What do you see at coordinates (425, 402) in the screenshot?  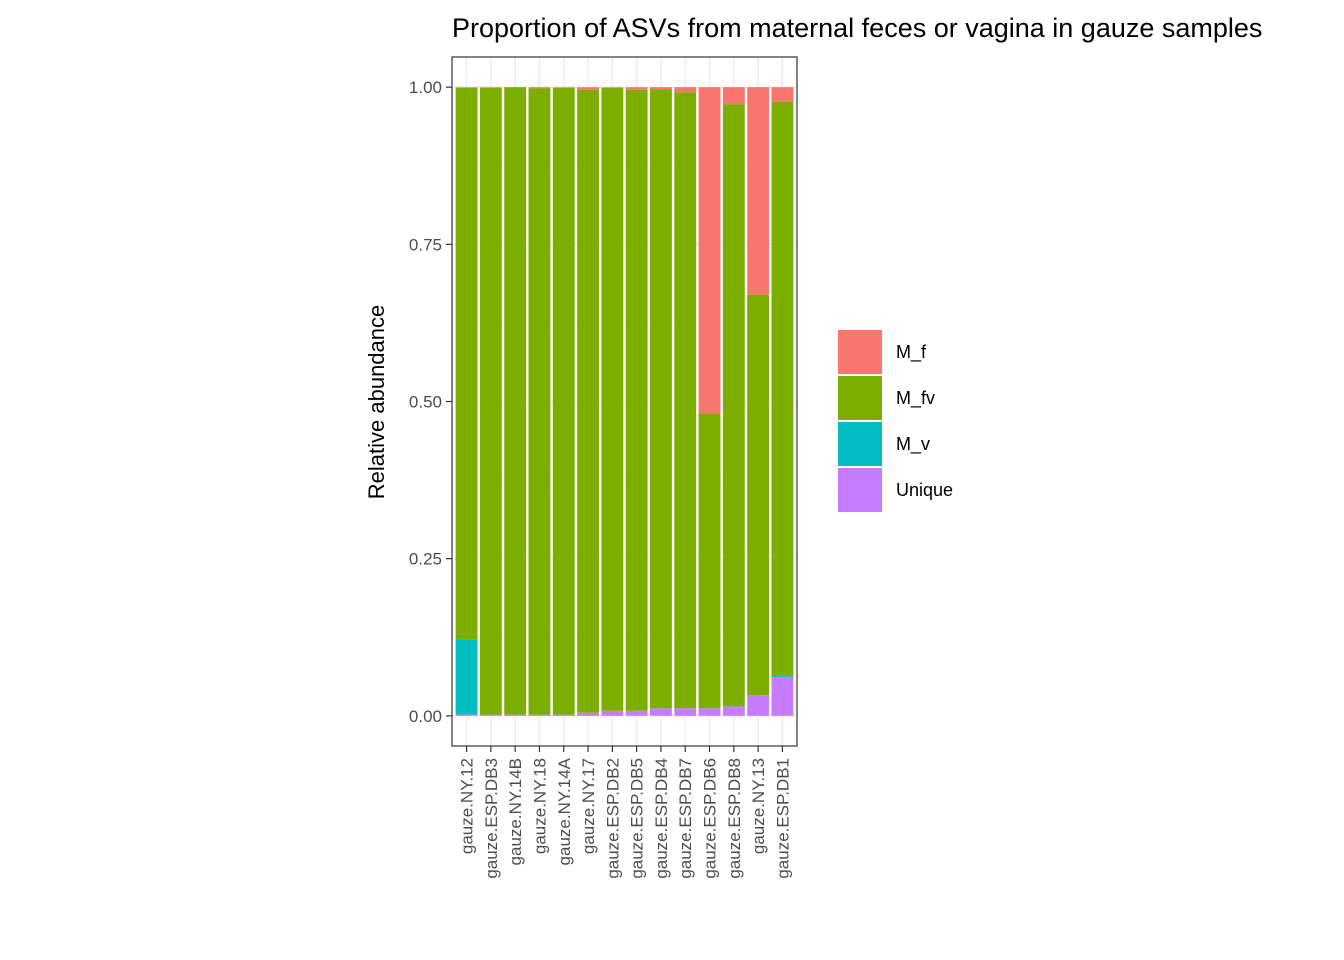 I see `y-tick-label: 0.50` at bounding box center [425, 402].